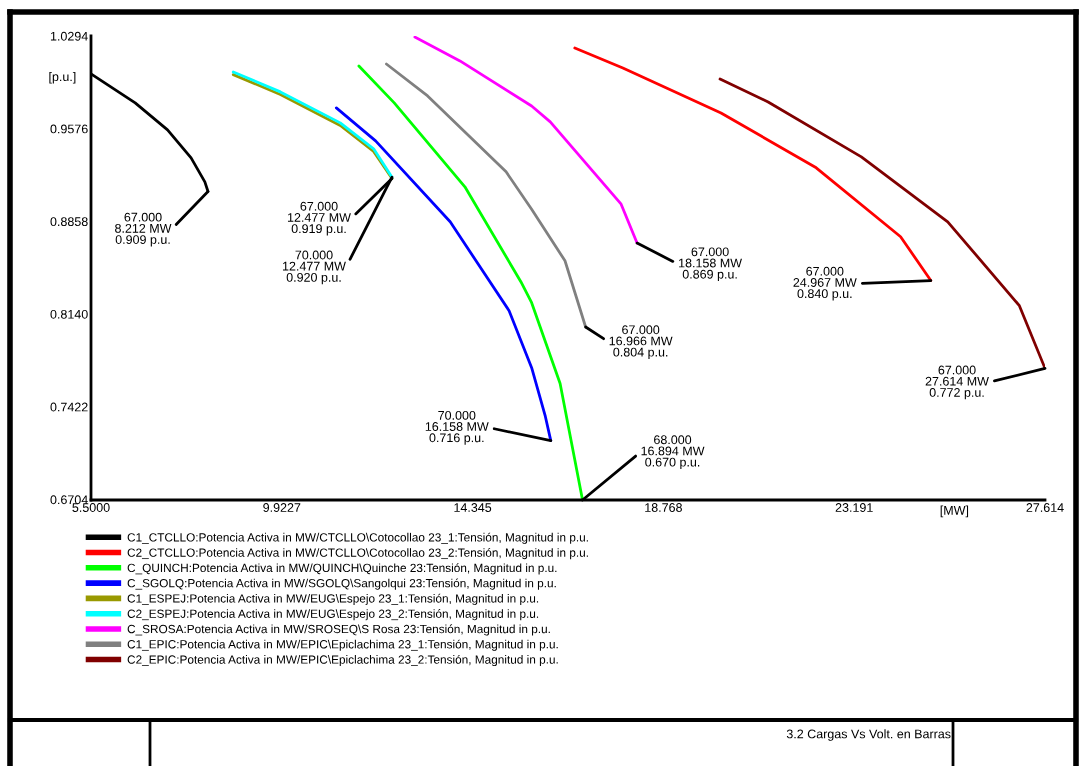  Describe the element at coordinates (69, 314) in the screenshot. I see `y-tick-label: 0.8140` at that location.